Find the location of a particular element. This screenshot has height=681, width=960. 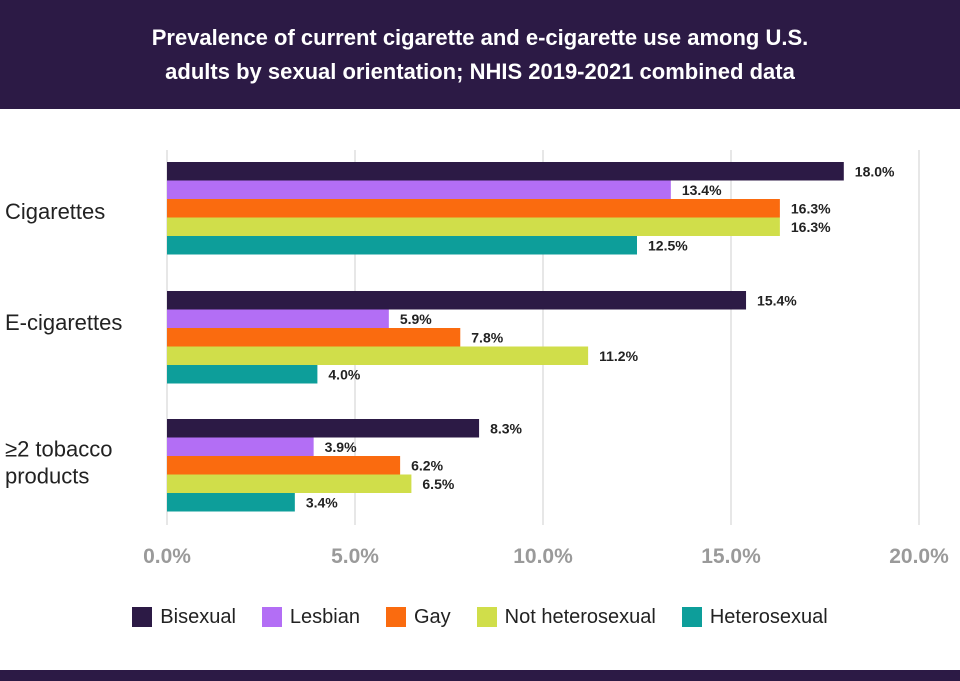

data-label: 12.5% is located at coordinates (668, 245).